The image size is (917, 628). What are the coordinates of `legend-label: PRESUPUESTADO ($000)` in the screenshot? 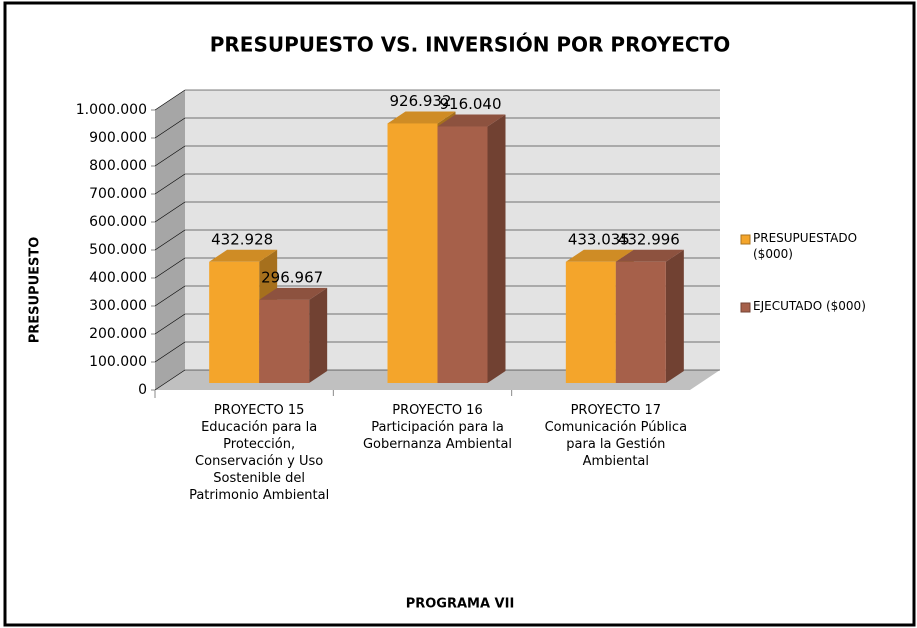 It's located at (805, 246).